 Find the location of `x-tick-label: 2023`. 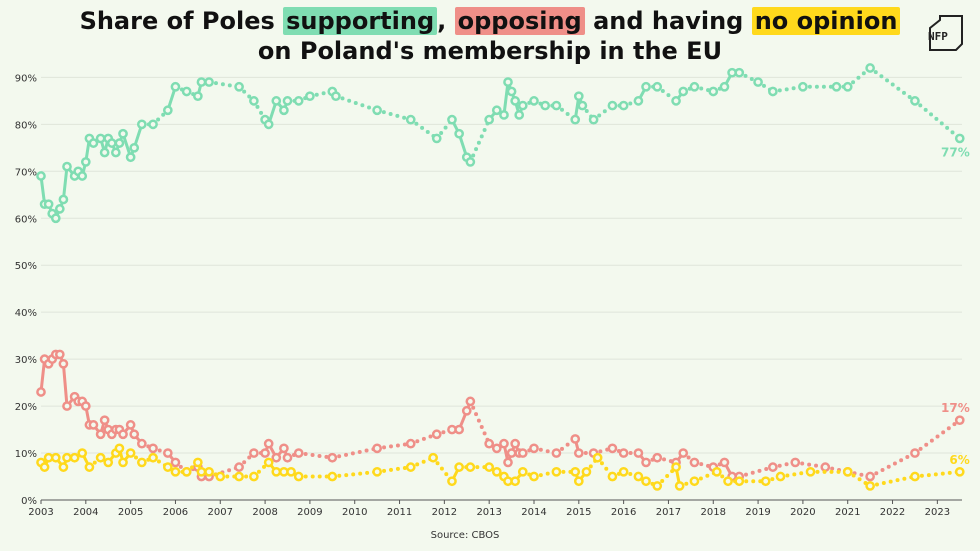

x-tick-label: 2023 is located at coordinates (937, 512).